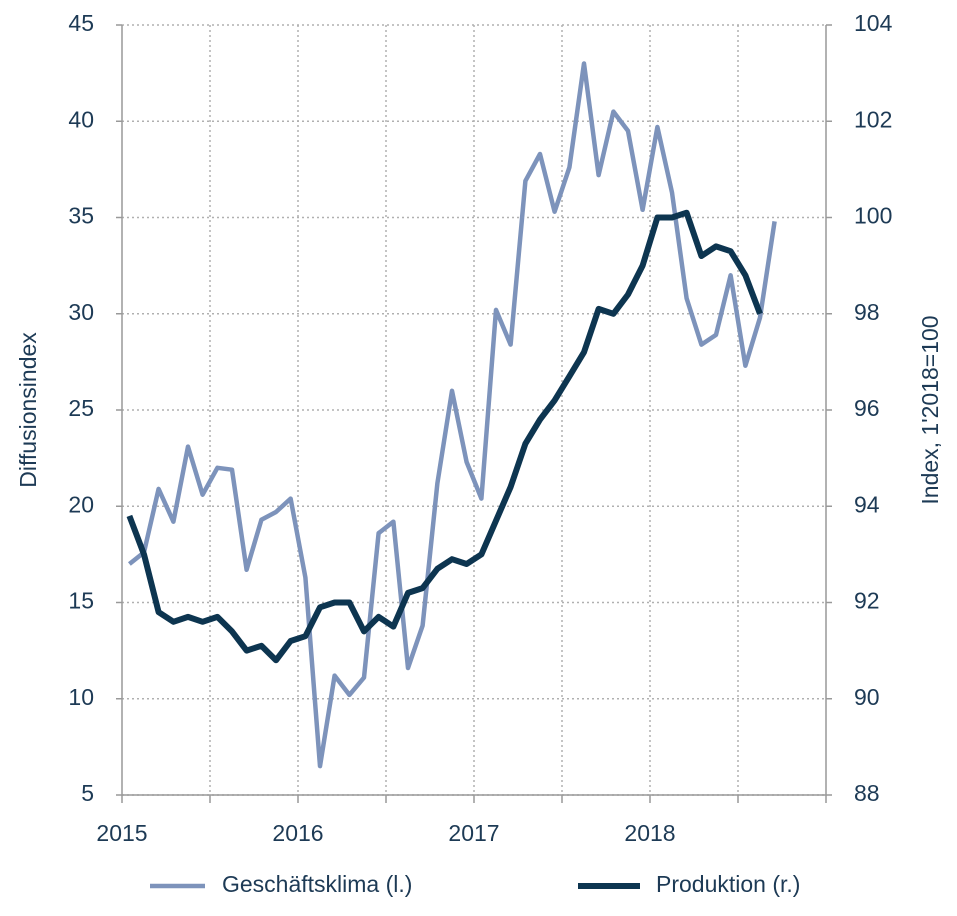  What do you see at coordinates (873, 23) in the screenshot?
I see `y2-tick-label: 104` at bounding box center [873, 23].